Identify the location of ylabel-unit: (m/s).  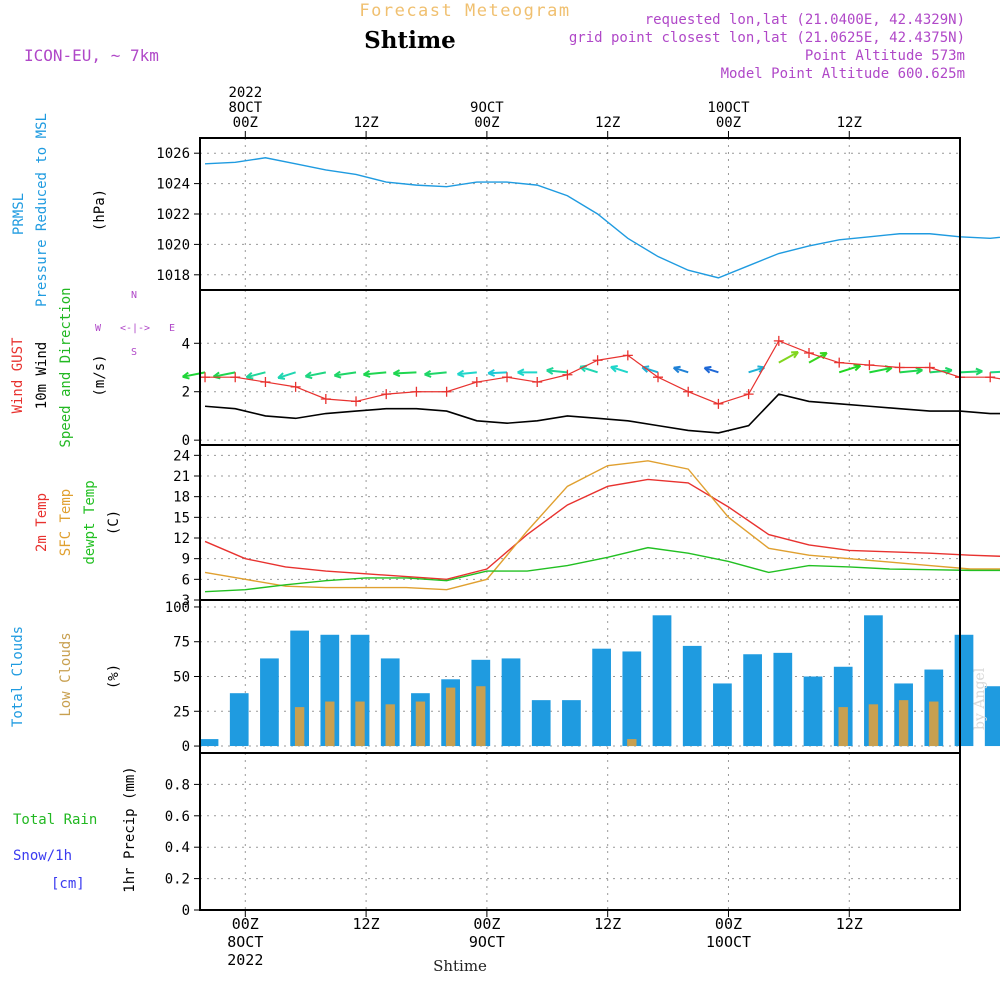
(100, 375).